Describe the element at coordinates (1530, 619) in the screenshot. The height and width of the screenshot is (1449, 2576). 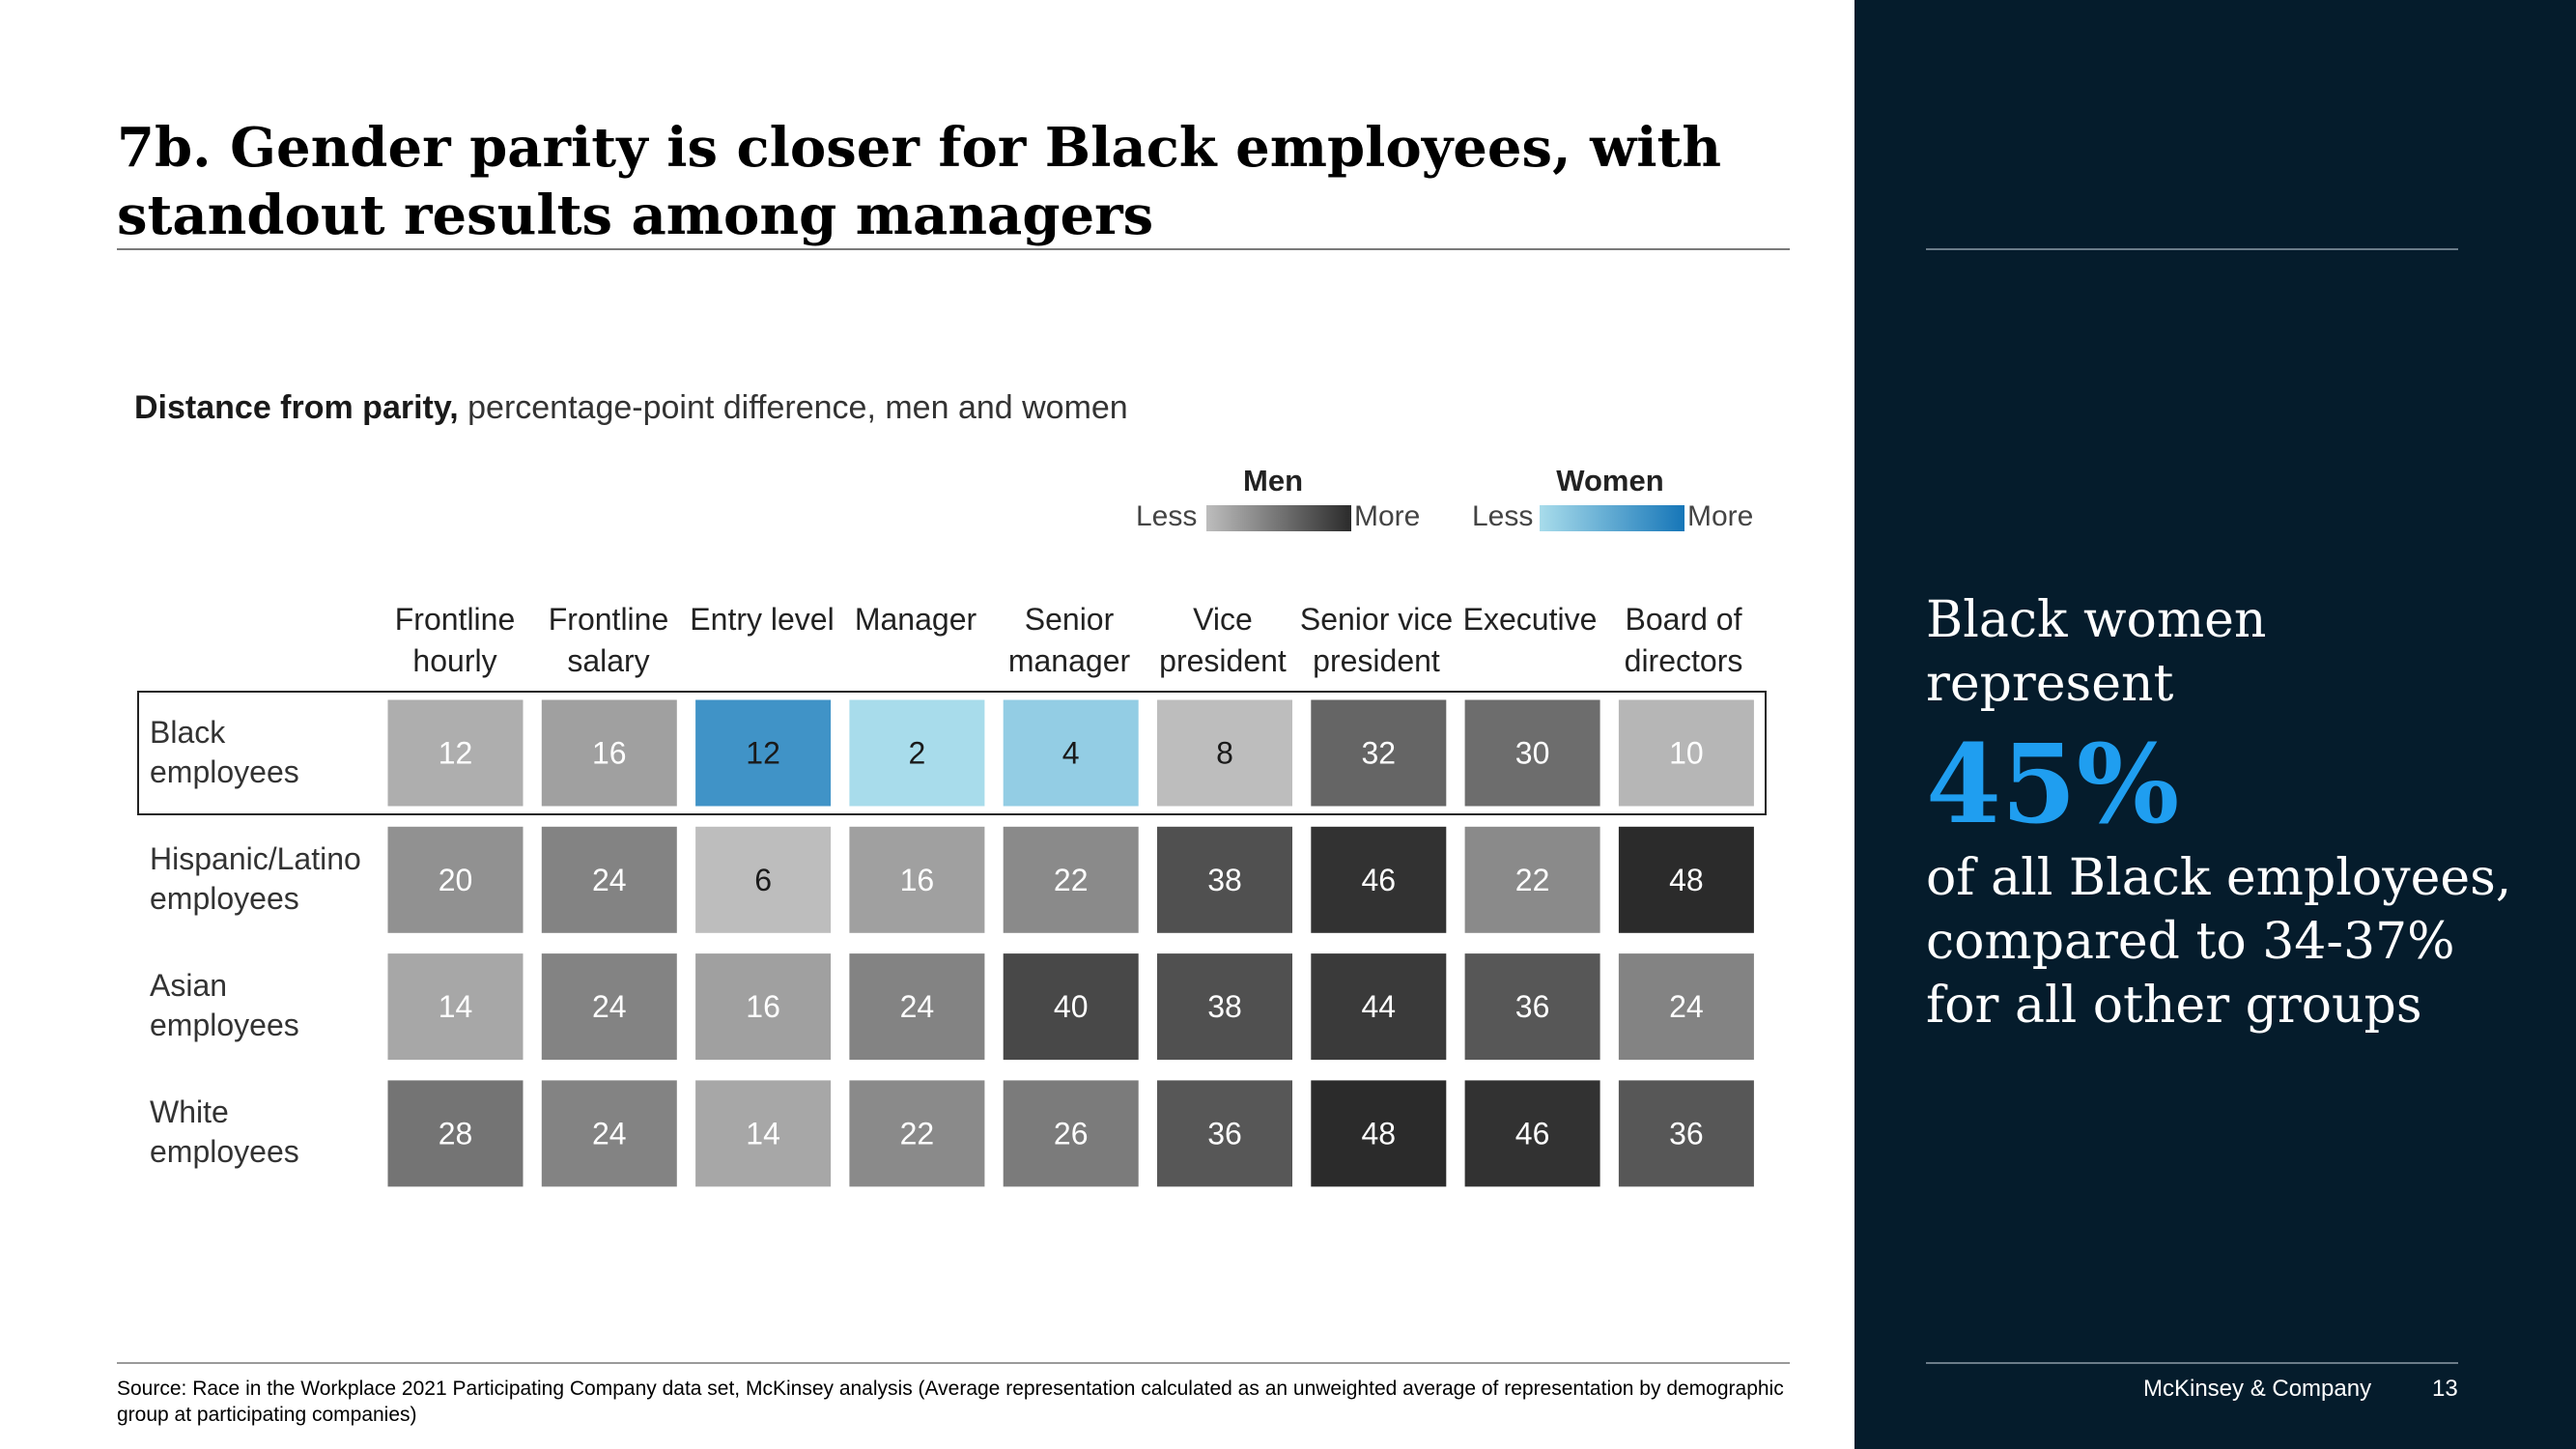
I see `col-header-executive: Executive` at that location.